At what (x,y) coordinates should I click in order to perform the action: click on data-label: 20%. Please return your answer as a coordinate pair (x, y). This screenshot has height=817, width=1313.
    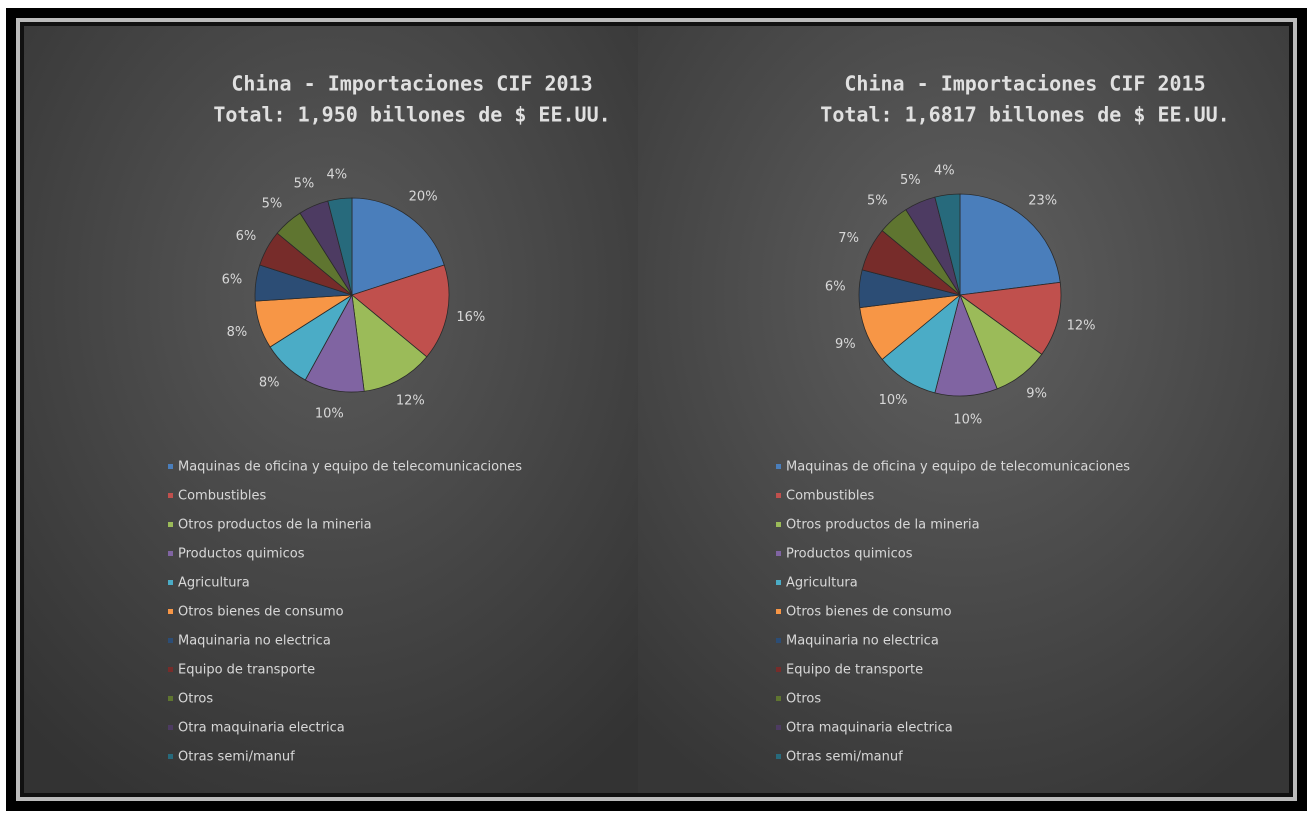
    Looking at the image, I should click on (423, 197).